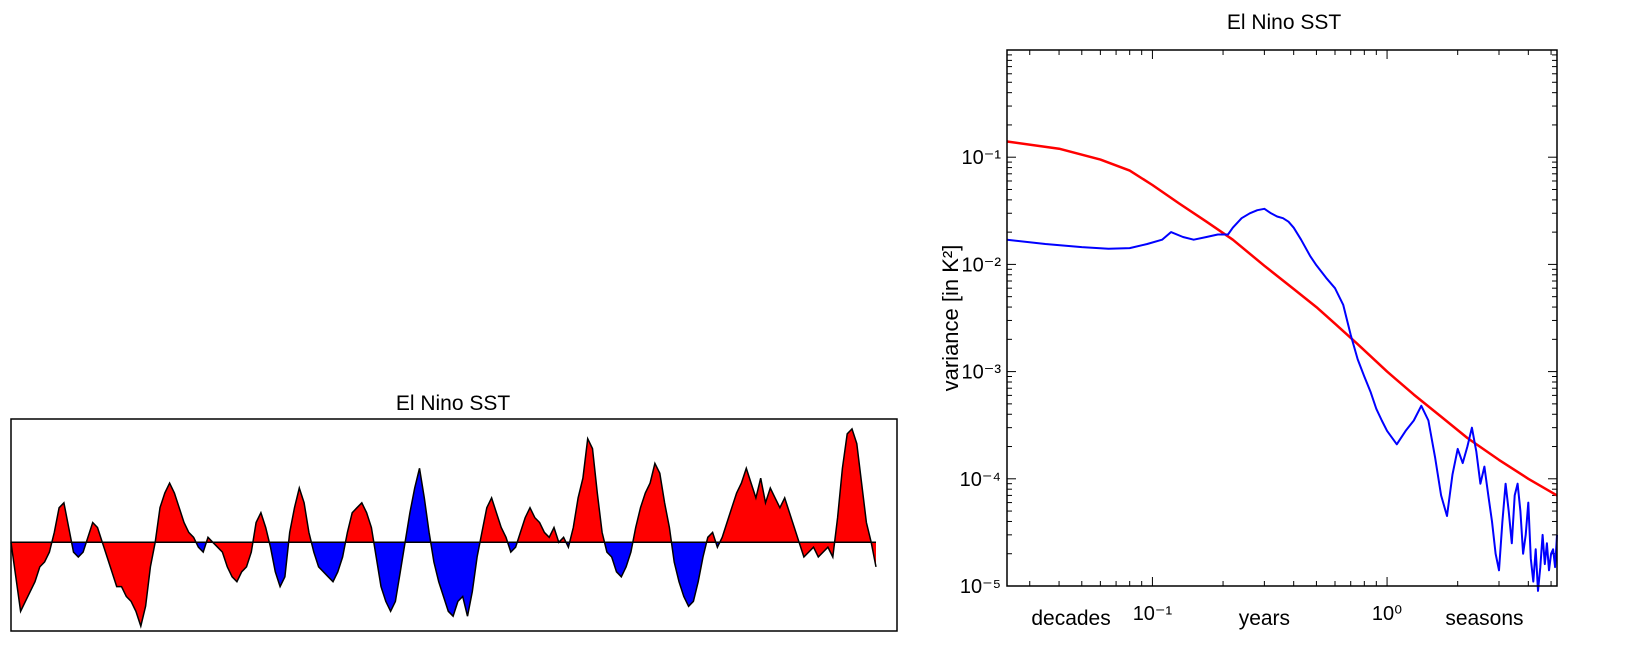 This screenshot has width=1643, height=668. What do you see at coordinates (1387, 614) in the screenshot?
I see `x-tick-label: 10⁰` at bounding box center [1387, 614].